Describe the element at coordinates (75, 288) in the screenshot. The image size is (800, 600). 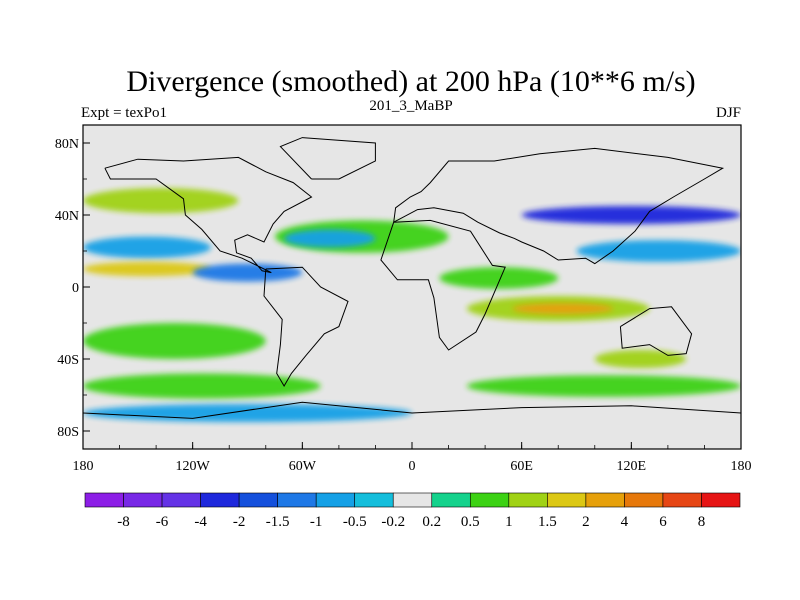
I see `y-tick-label: 0` at that location.